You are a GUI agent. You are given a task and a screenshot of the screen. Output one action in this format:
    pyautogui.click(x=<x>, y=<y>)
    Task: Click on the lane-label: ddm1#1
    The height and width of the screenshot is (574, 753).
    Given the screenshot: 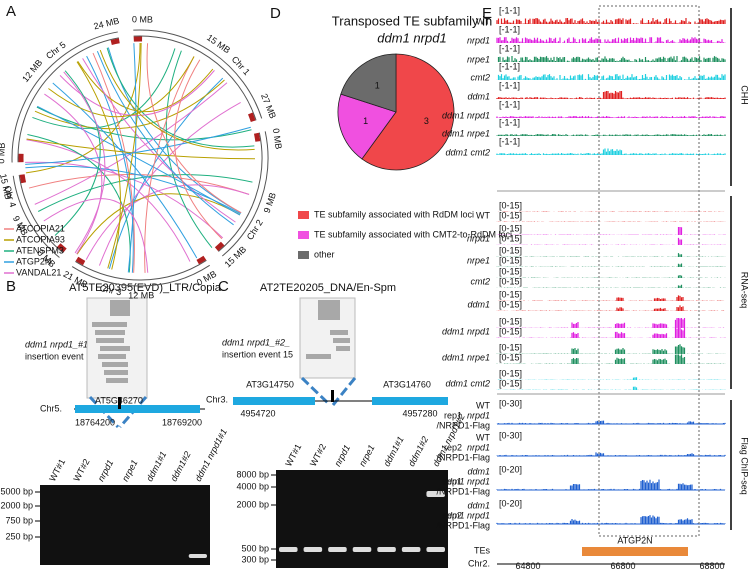 What is the action you would take?
    pyautogui.click(x=394, y=451)
    